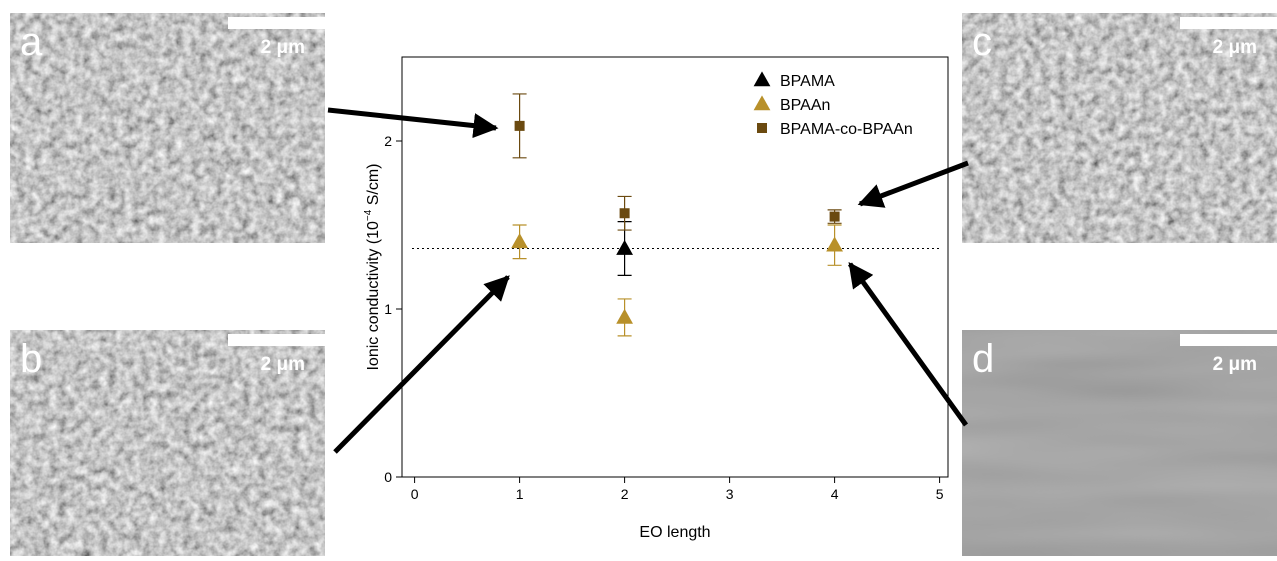  What do you see at coordinates (807, 81) in the screenshot?
I see `legend-label: BPAMA` at bounding box center [807, 81].